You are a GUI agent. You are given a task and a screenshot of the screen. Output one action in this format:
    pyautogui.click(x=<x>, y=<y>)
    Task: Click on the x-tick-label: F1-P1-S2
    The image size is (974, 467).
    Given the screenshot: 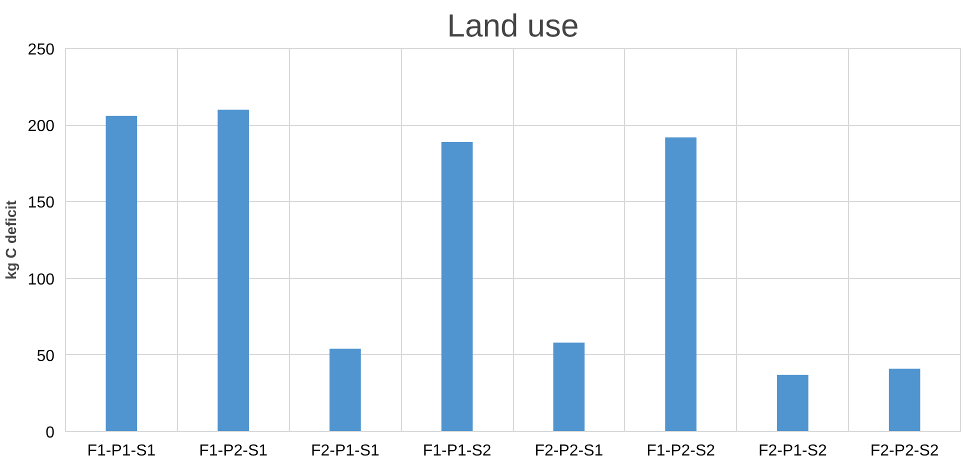 What is the action you would take?
    pyautogui.click(x=457, y=451)
    